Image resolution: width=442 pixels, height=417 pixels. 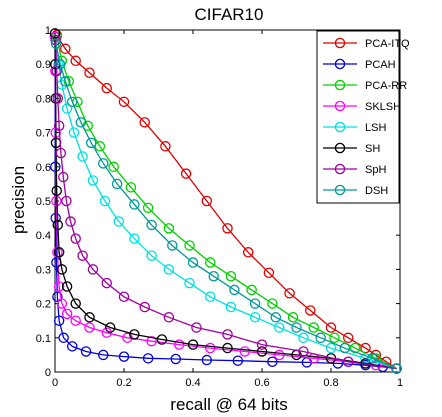 I want to click on x-tick-label: 0.4, so click(x=192, y=383).